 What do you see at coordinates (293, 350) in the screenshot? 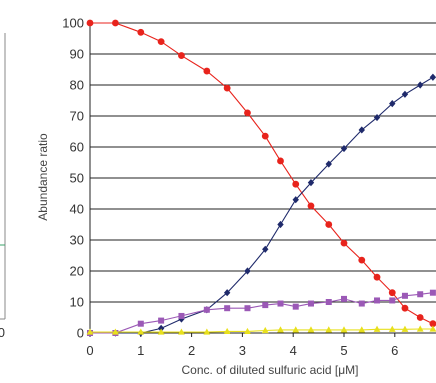
I see `x-tick-label: 4` at bounding box center [293, 350].